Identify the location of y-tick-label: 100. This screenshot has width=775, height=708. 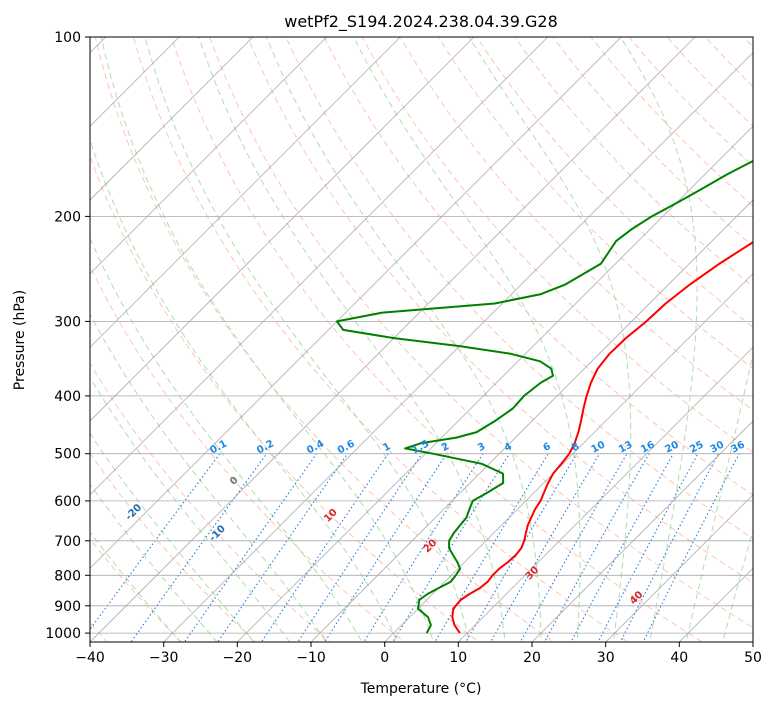
(67, 38).